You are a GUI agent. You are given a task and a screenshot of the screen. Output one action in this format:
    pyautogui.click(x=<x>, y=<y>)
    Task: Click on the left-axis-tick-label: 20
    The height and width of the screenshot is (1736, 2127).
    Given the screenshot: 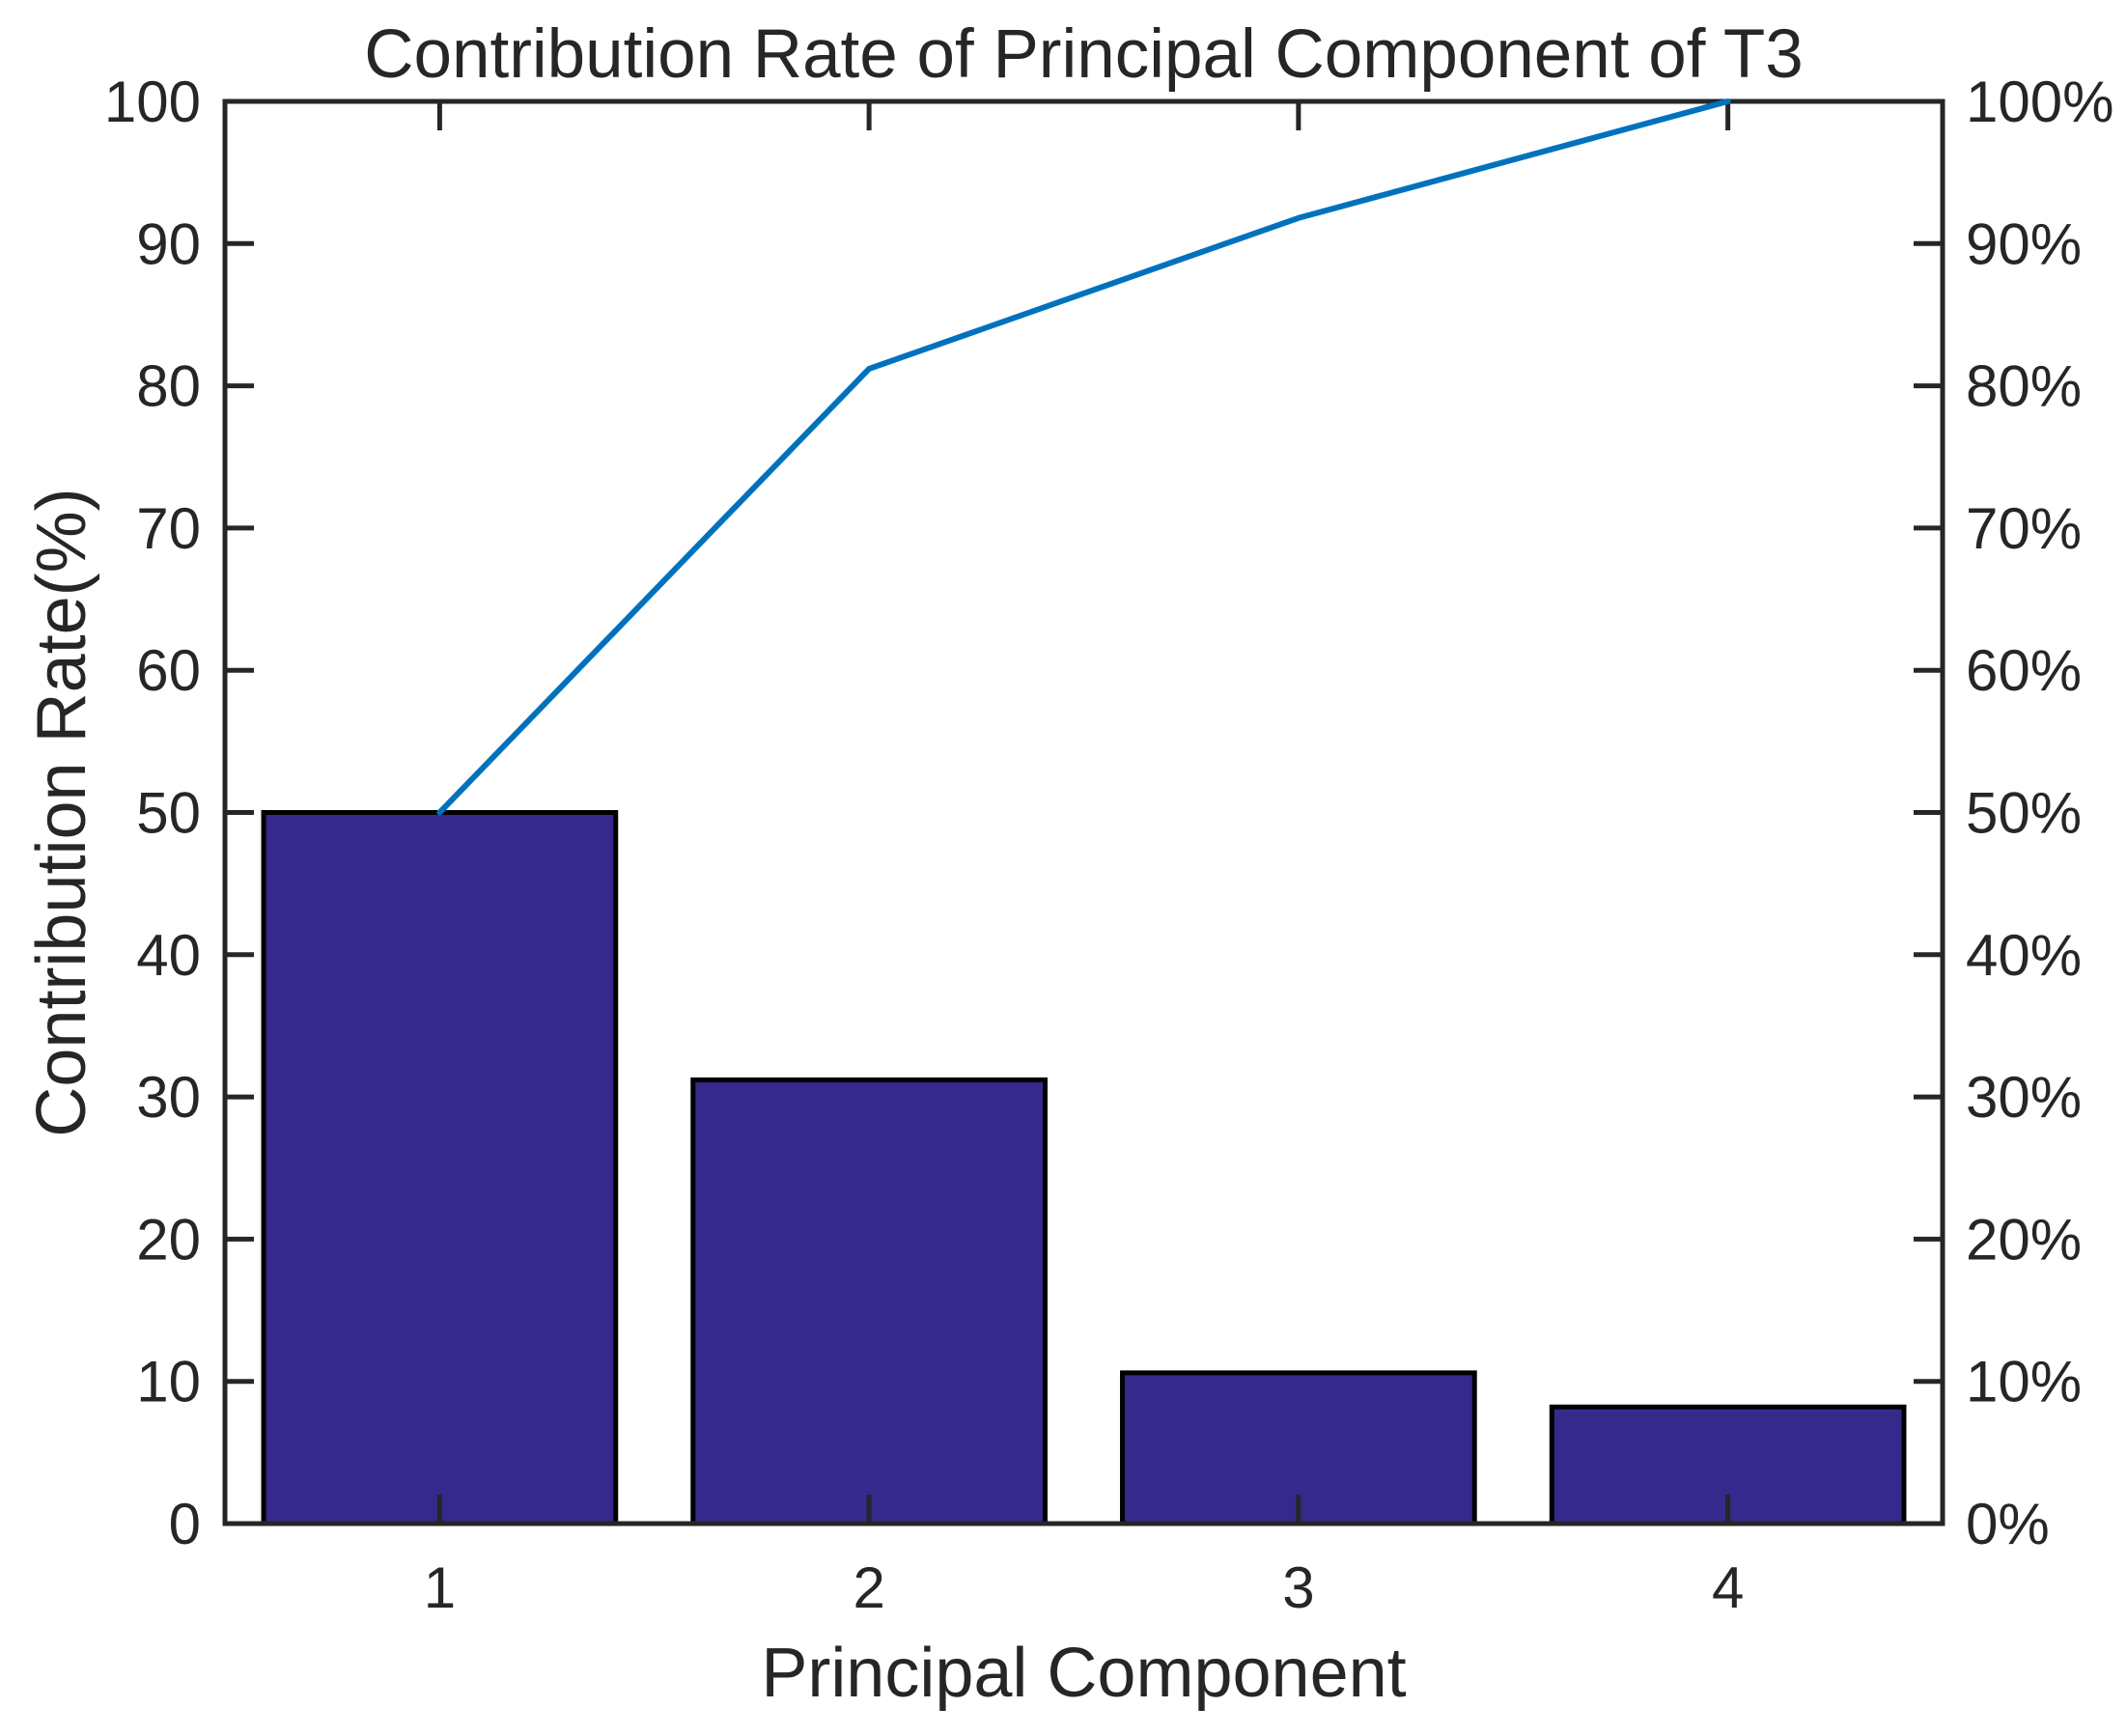 What is the action you would take?
    pyautogui.click(x=168, y=1240)
    